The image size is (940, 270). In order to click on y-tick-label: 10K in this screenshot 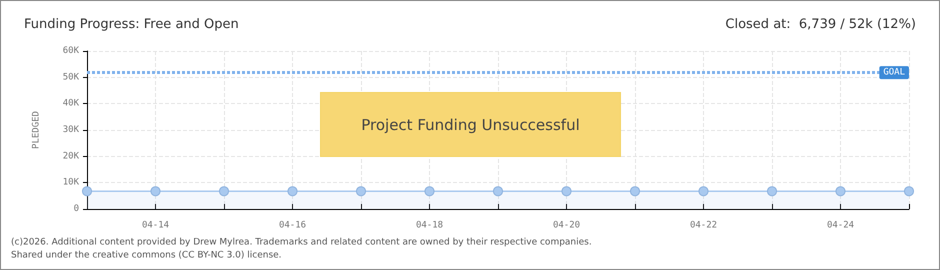, I will do `click(71, 183)`.